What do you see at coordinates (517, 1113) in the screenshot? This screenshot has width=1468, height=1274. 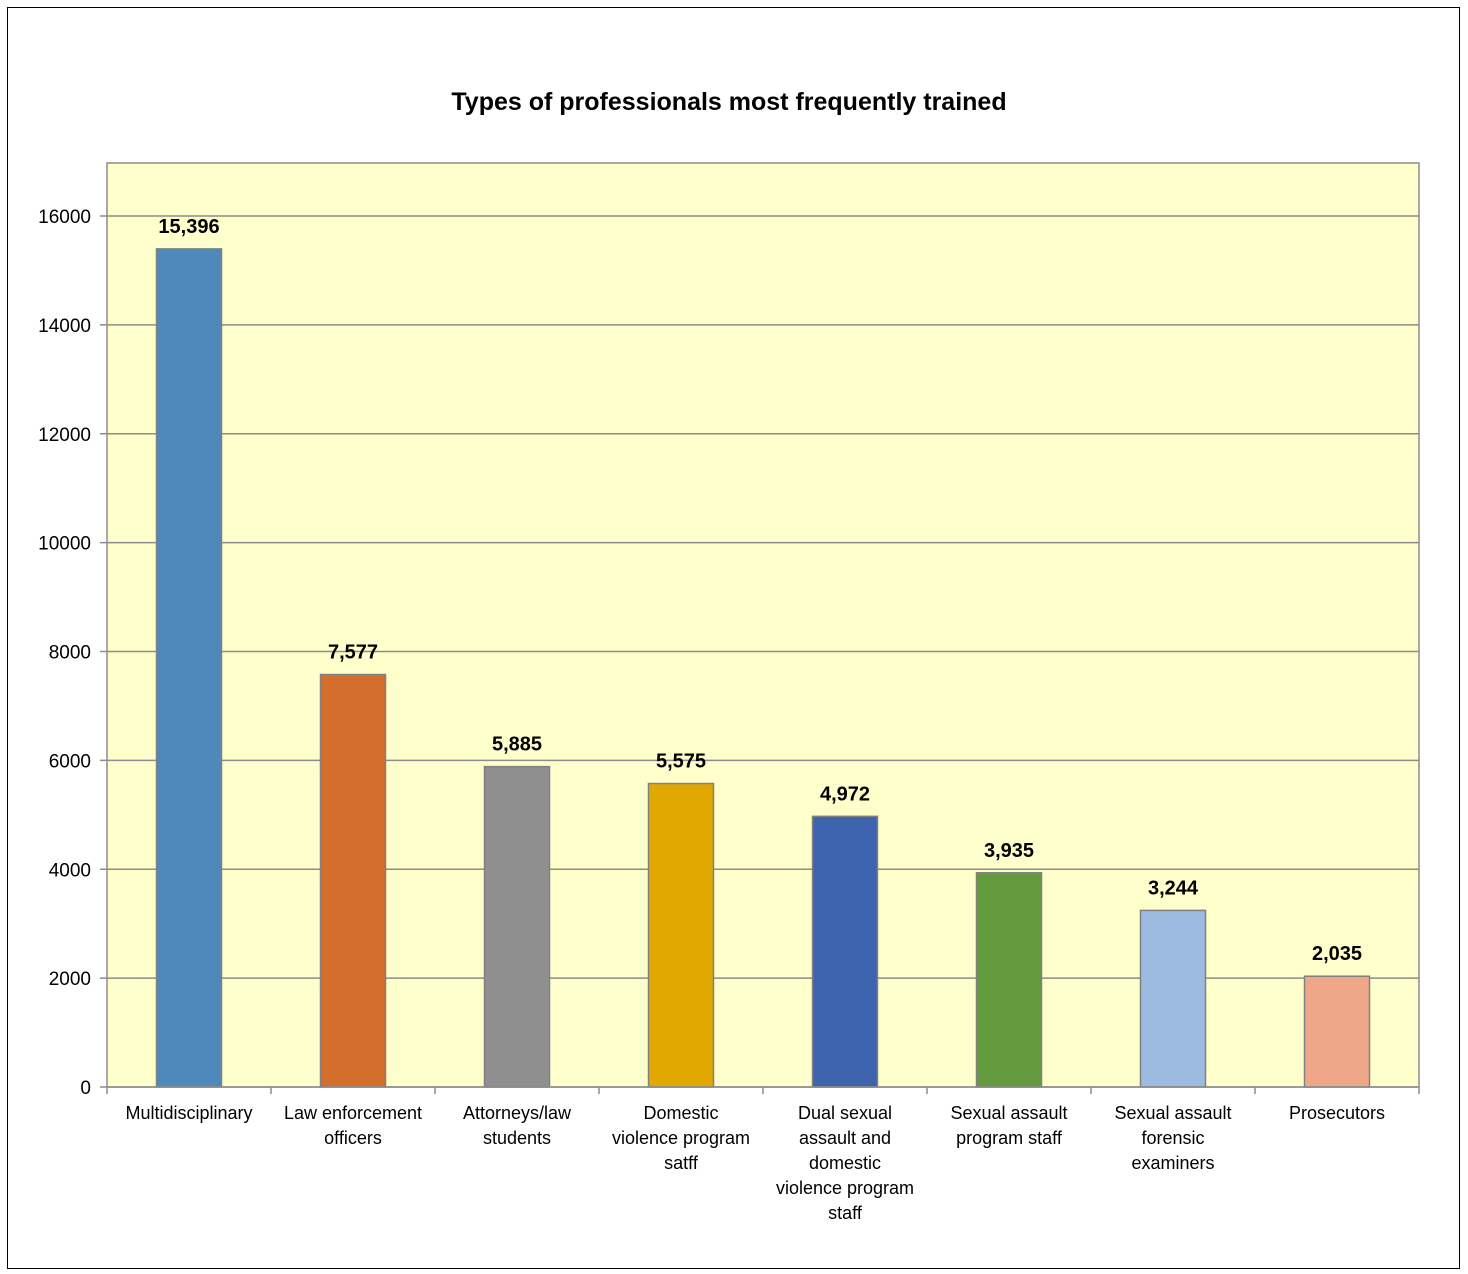 I see `x-tick-label: Attorneys/law` at bounding box center [517, 1113].